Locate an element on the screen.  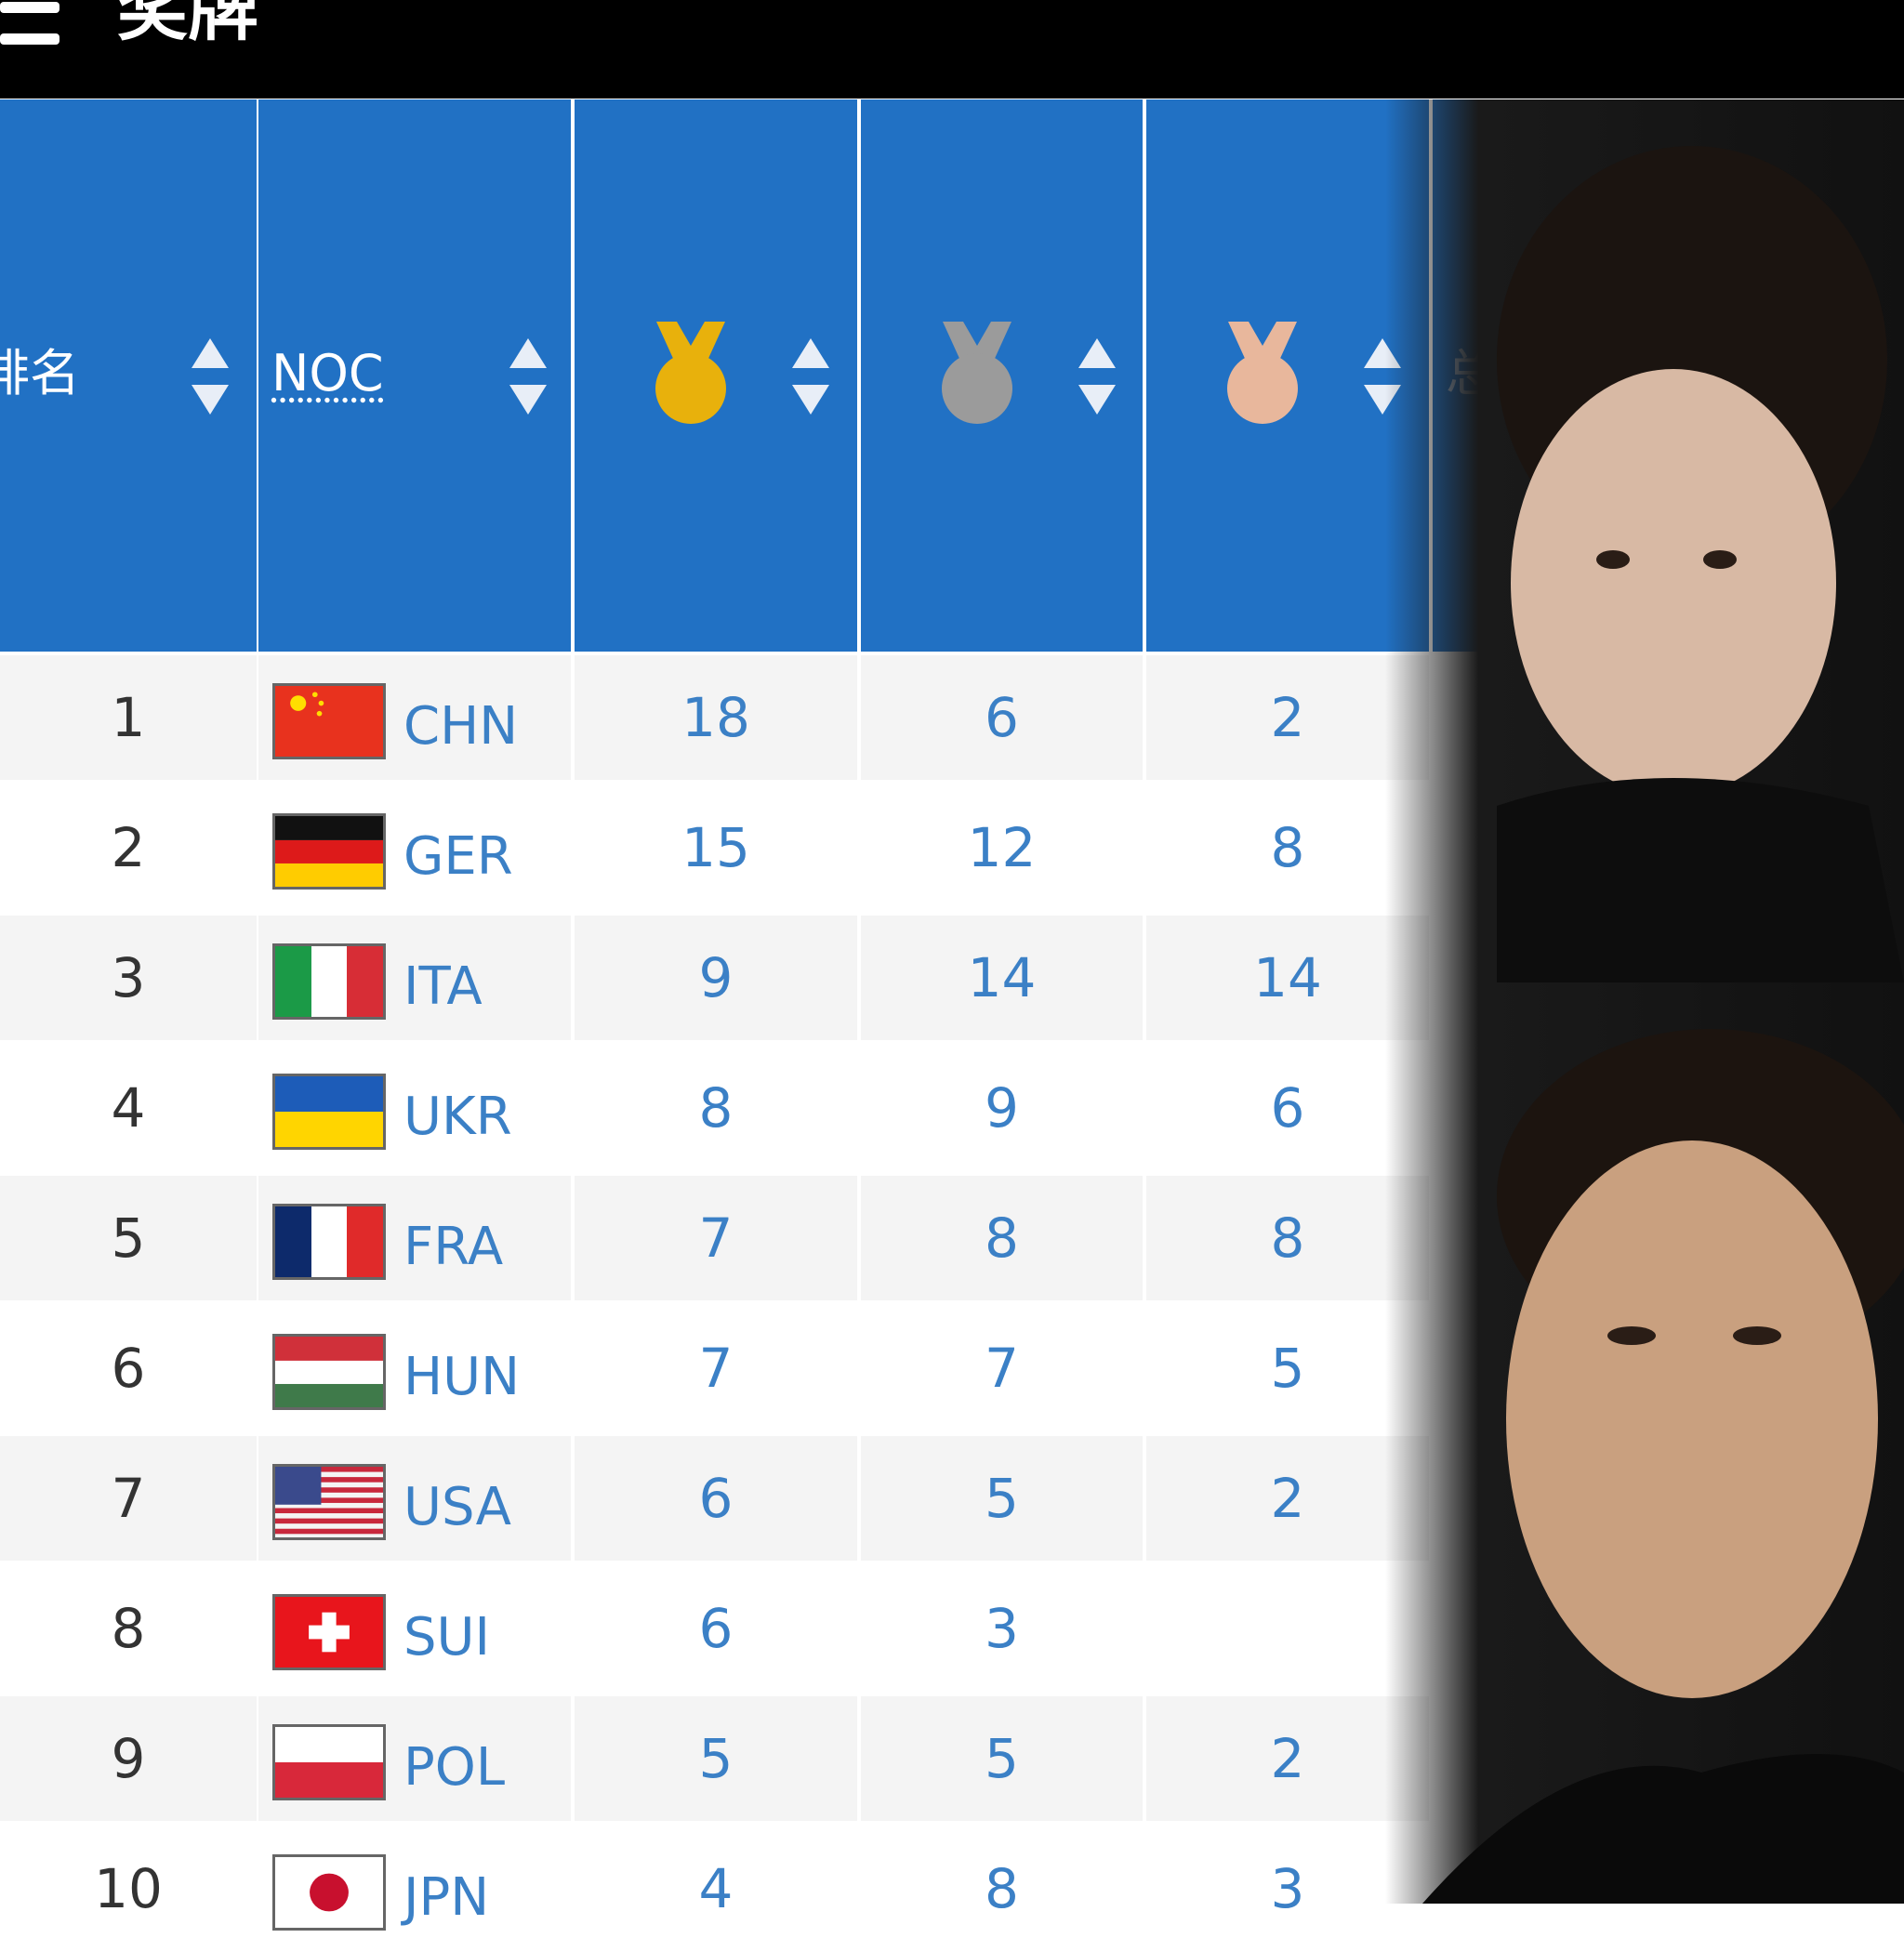
rank-text: 1 is located at coordinates (128, 717).